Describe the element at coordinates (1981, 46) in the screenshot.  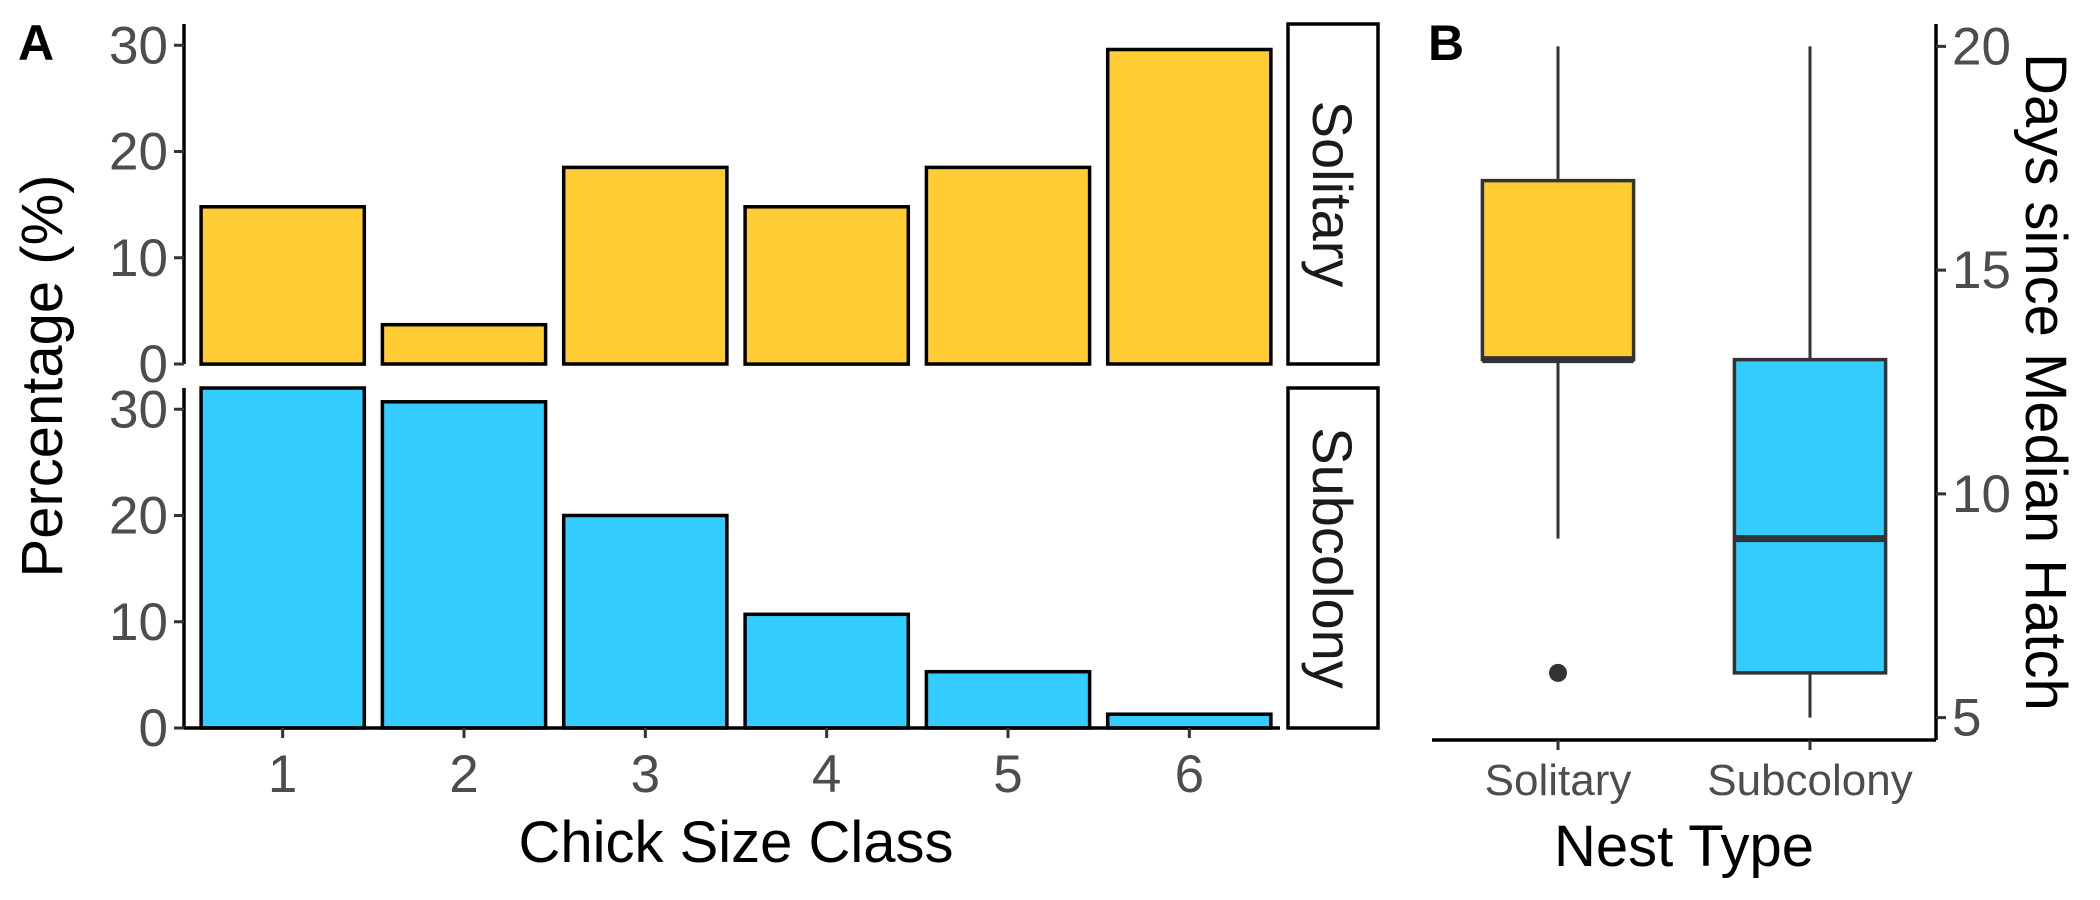
I see `panel-b-y-tick-label: 20` at that location.